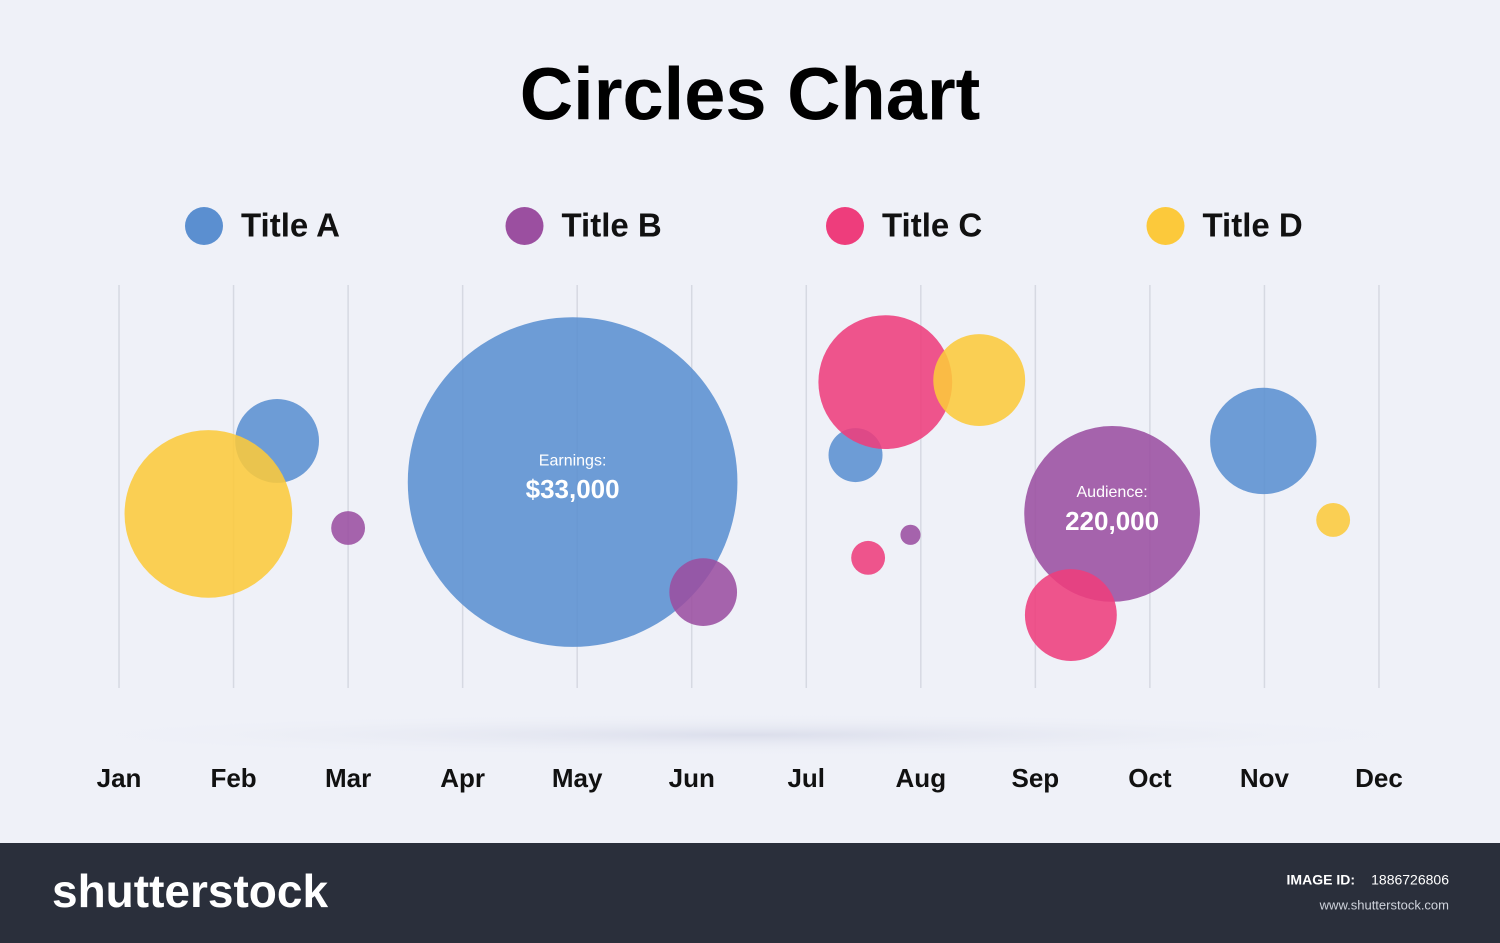 The image size is (1500, 943). What do you see at coordinates (1410, 880) in the screenshot?
I see `footer-id: 1886726806` at bounding box center [1410, 880].